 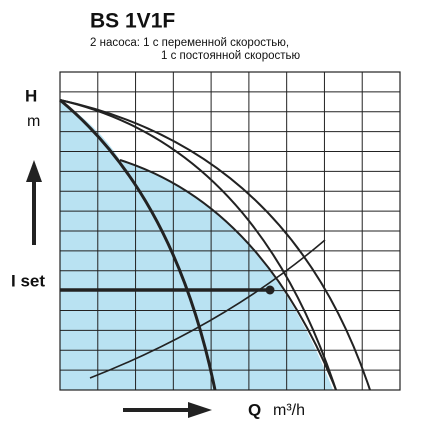 What do you see at coordinates (132, 21) in the screenshot?
I see `title: BS 1V1F` at bounding box center [132, 21].